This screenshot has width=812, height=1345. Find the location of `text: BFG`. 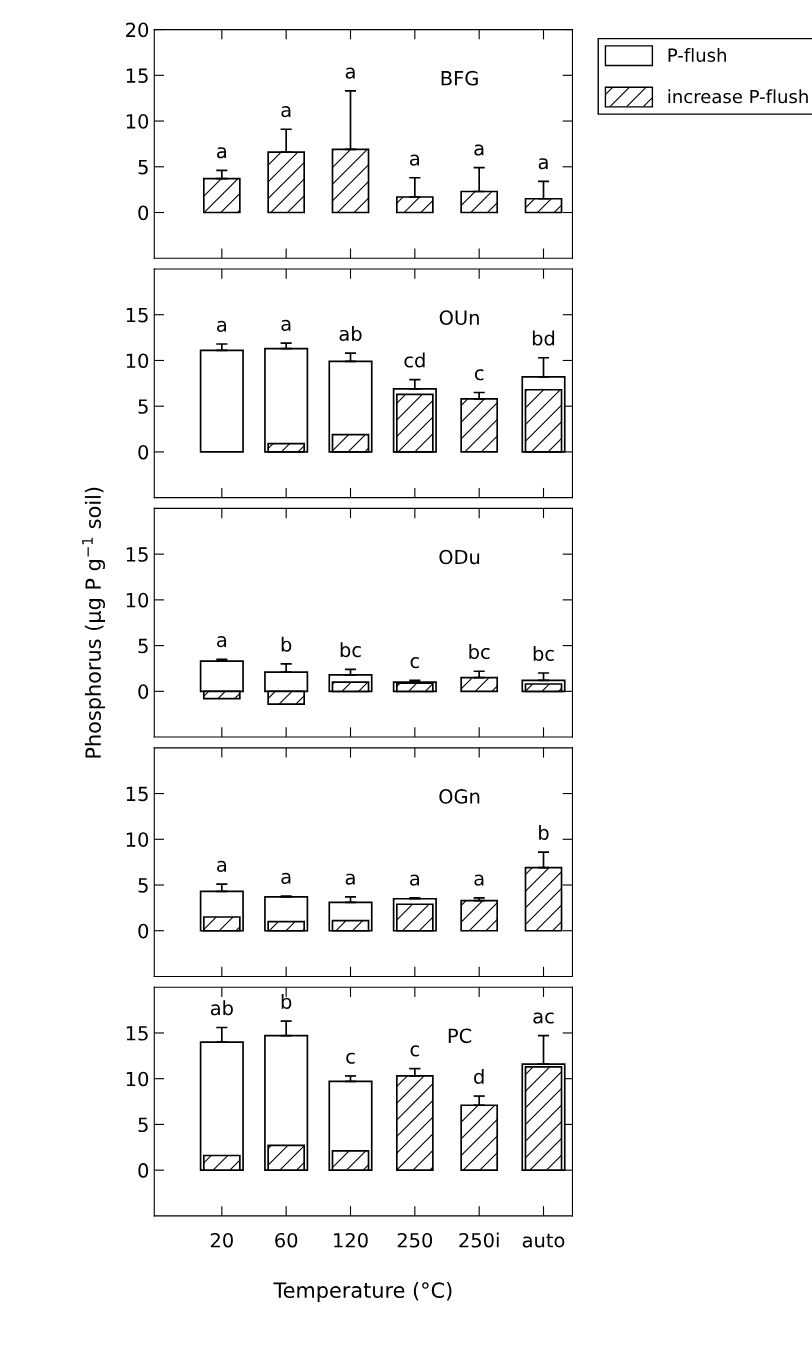

text: BFG is located at coordinates (459, 78).